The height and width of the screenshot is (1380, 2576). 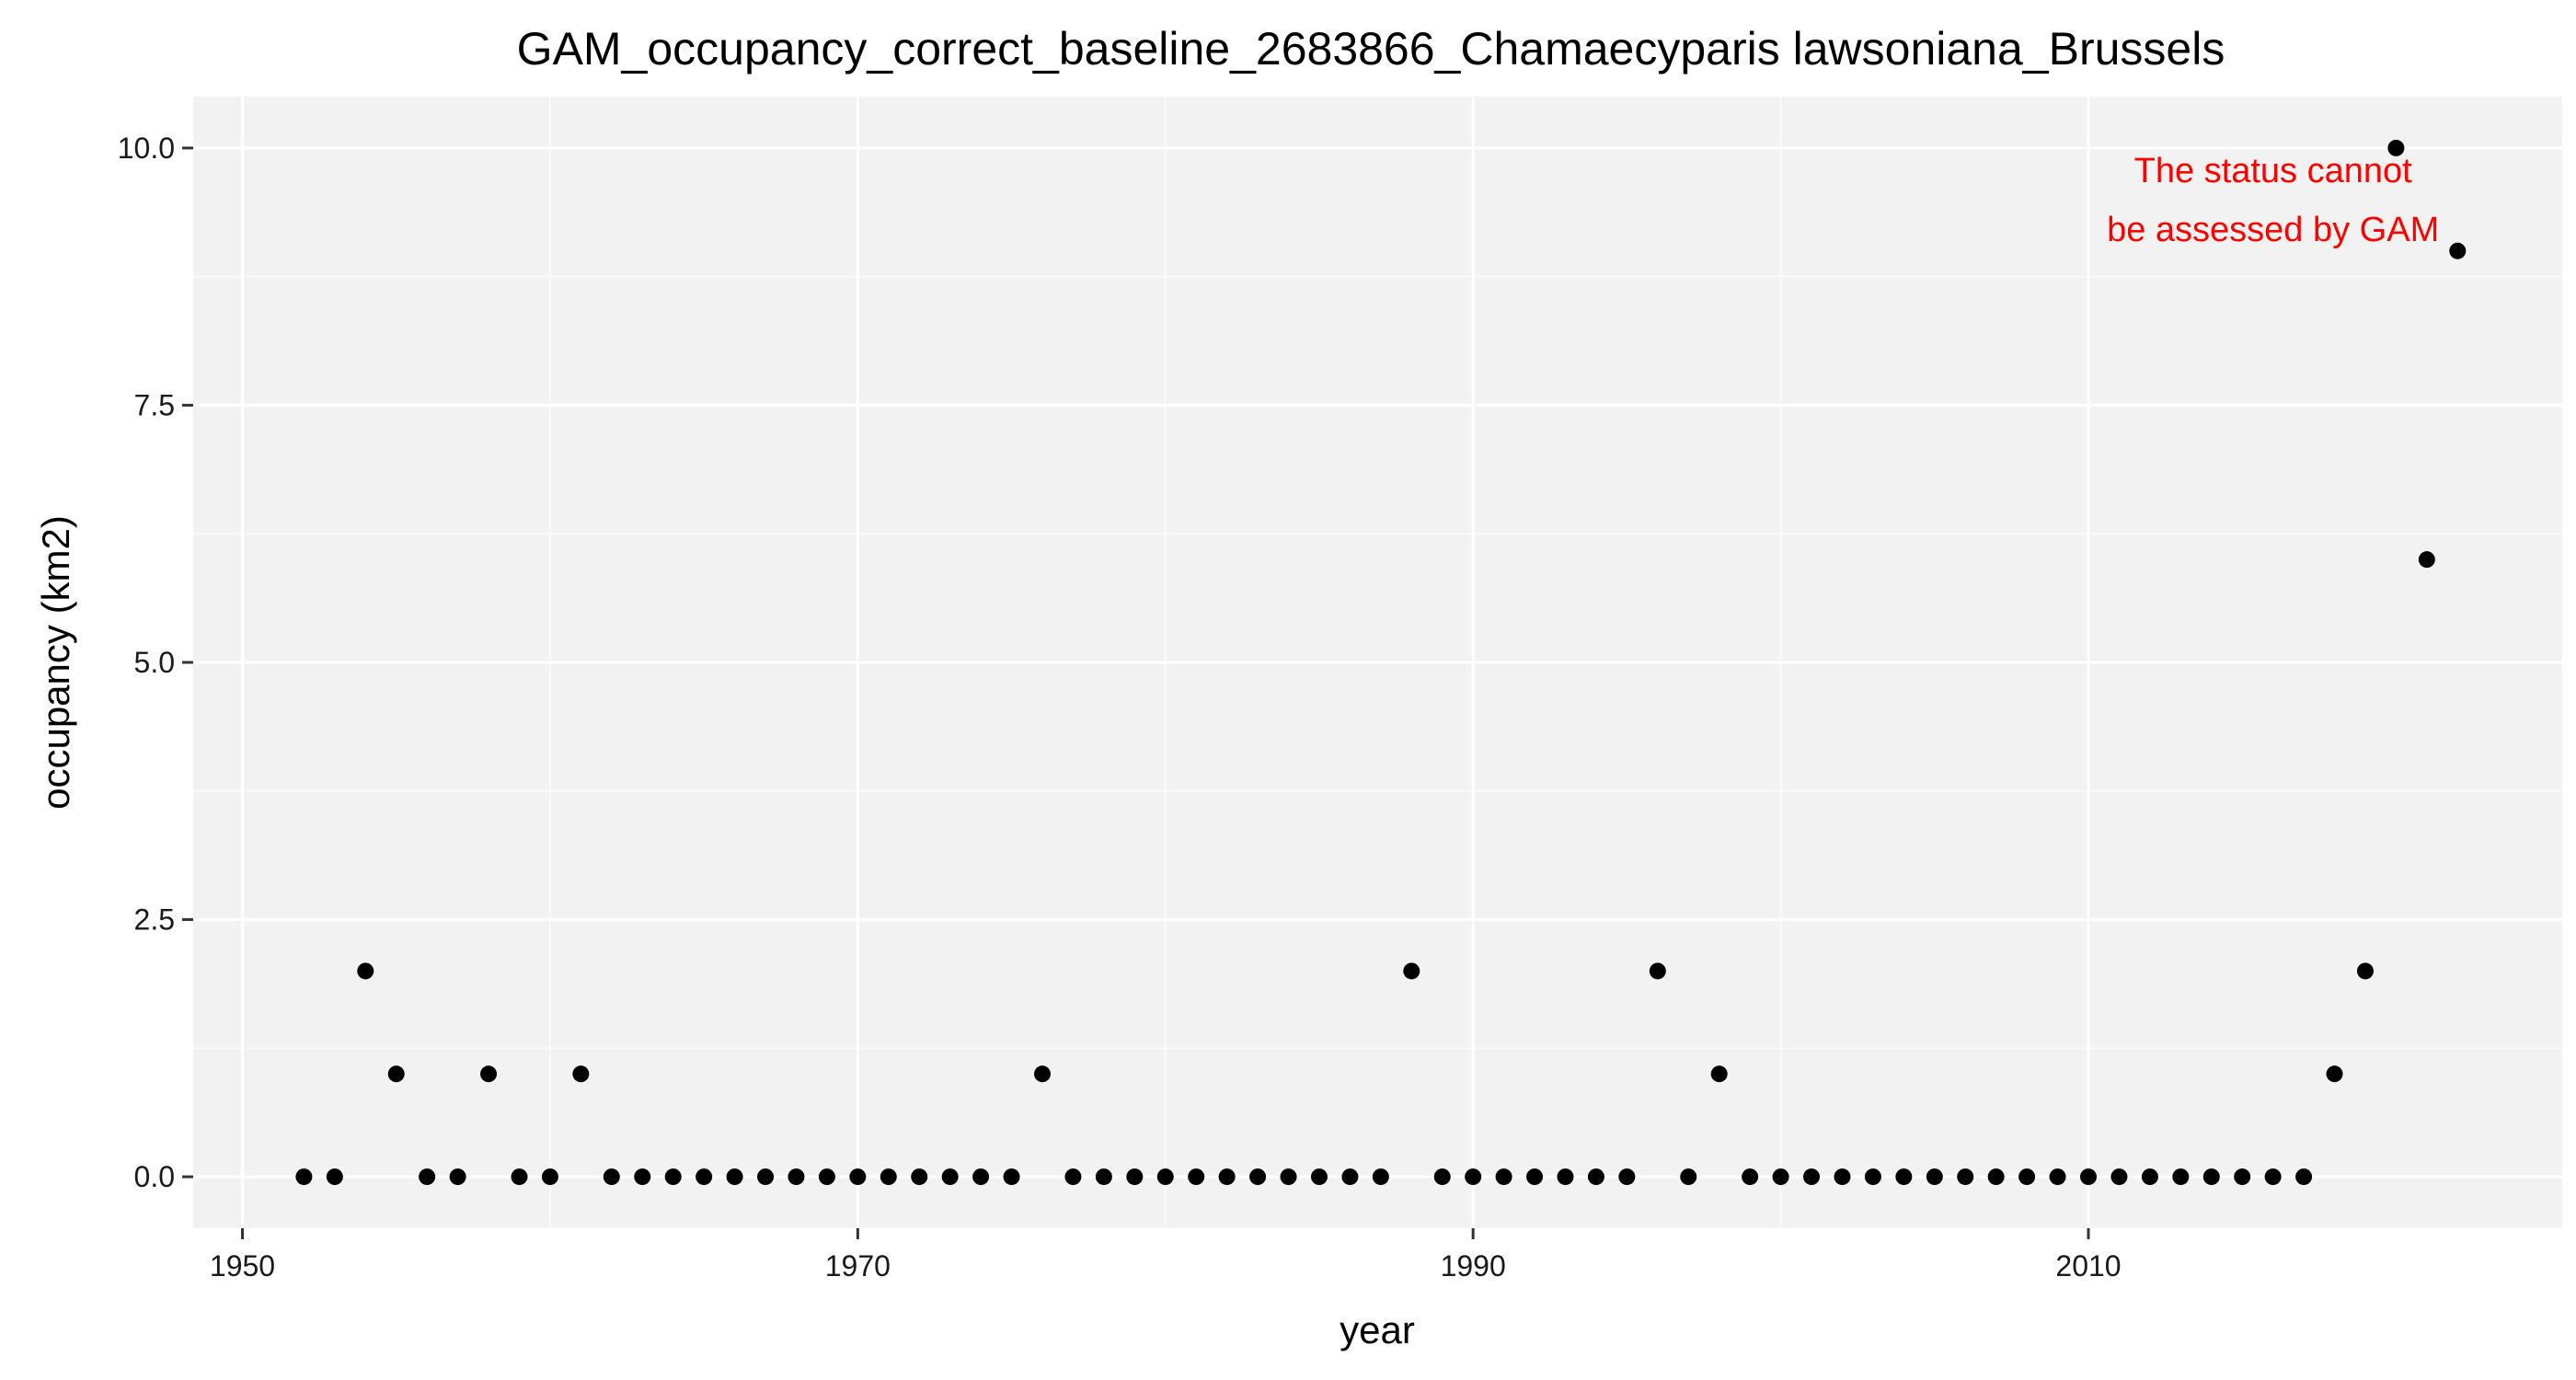 I want to click on y-tick-label: 0.0, so click(x=154, y=1176).